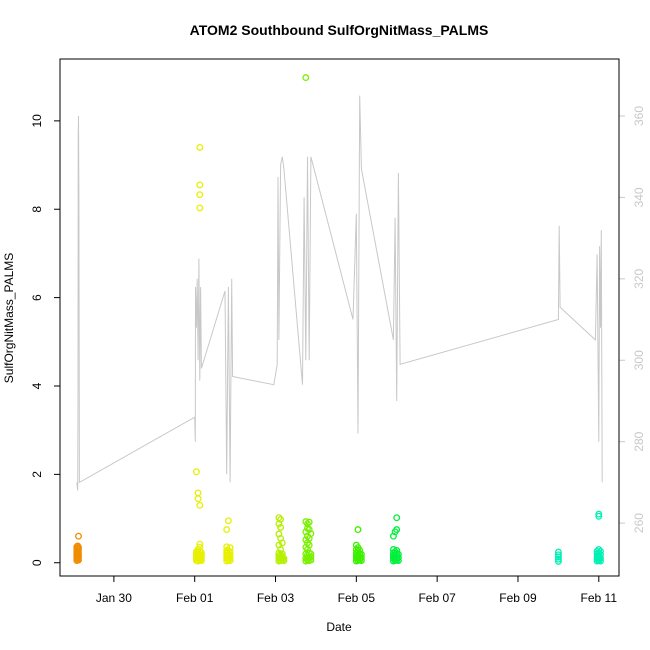 This screenshot has height=650, width=650. Describe the element at coordinates (195, 598) in the screenshot. I see `x-tick-label: Feb 01` at that location.